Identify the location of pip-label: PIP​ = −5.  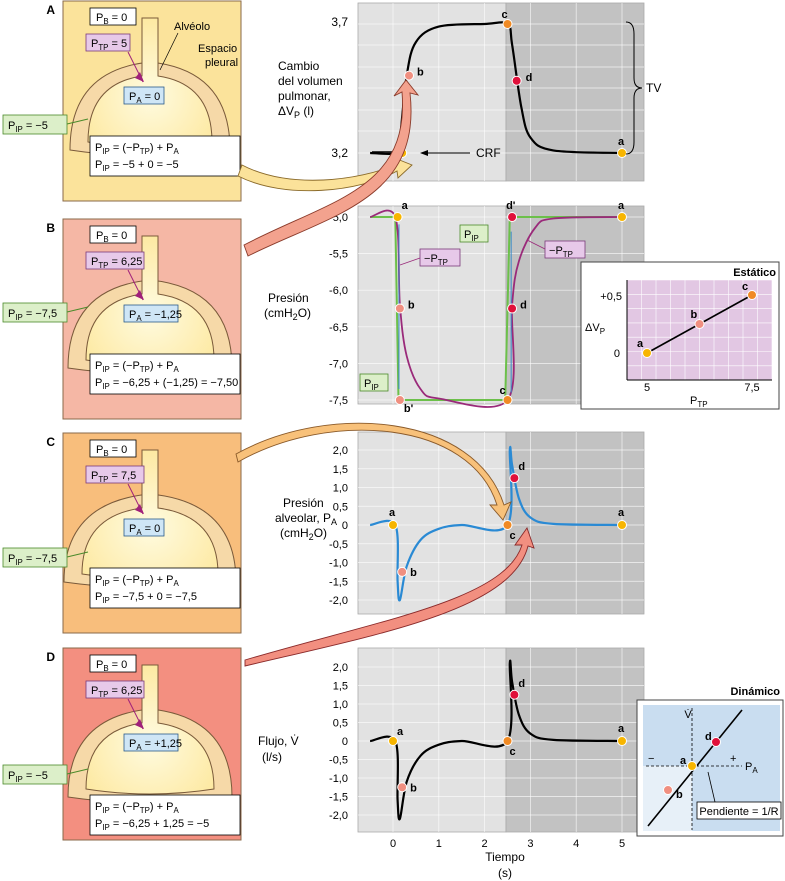
(28, 777).